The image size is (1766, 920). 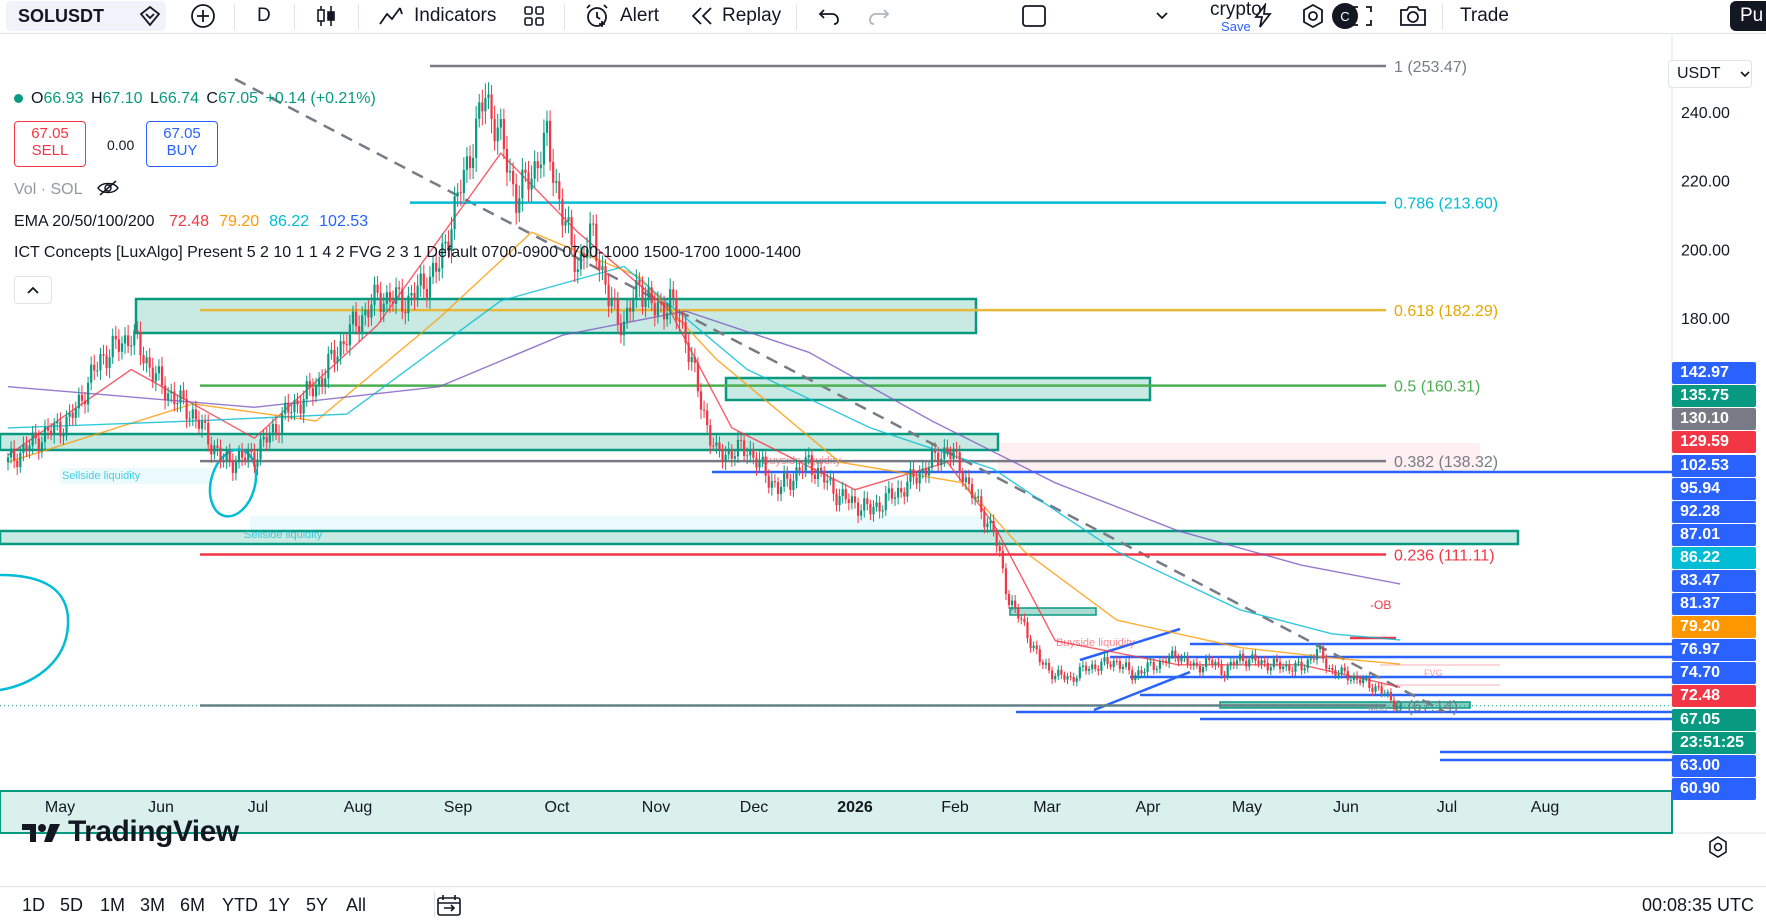 I want to click on sell-button: 67.05 SELL, so click(x=50, y=144).